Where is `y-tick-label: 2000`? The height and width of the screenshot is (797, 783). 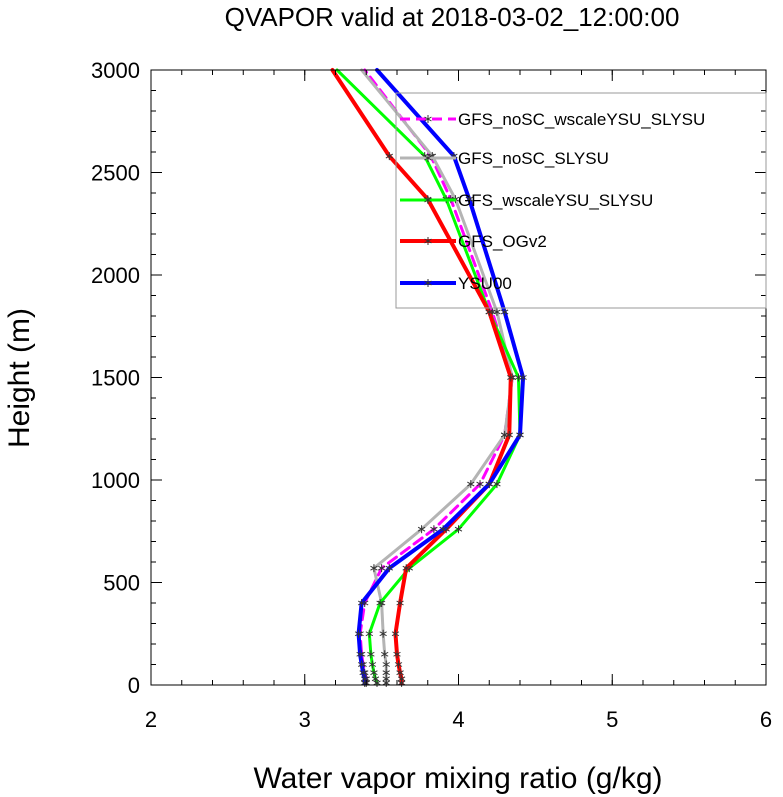 y-tick-label: 2000 is located at coordinates (115, 275).